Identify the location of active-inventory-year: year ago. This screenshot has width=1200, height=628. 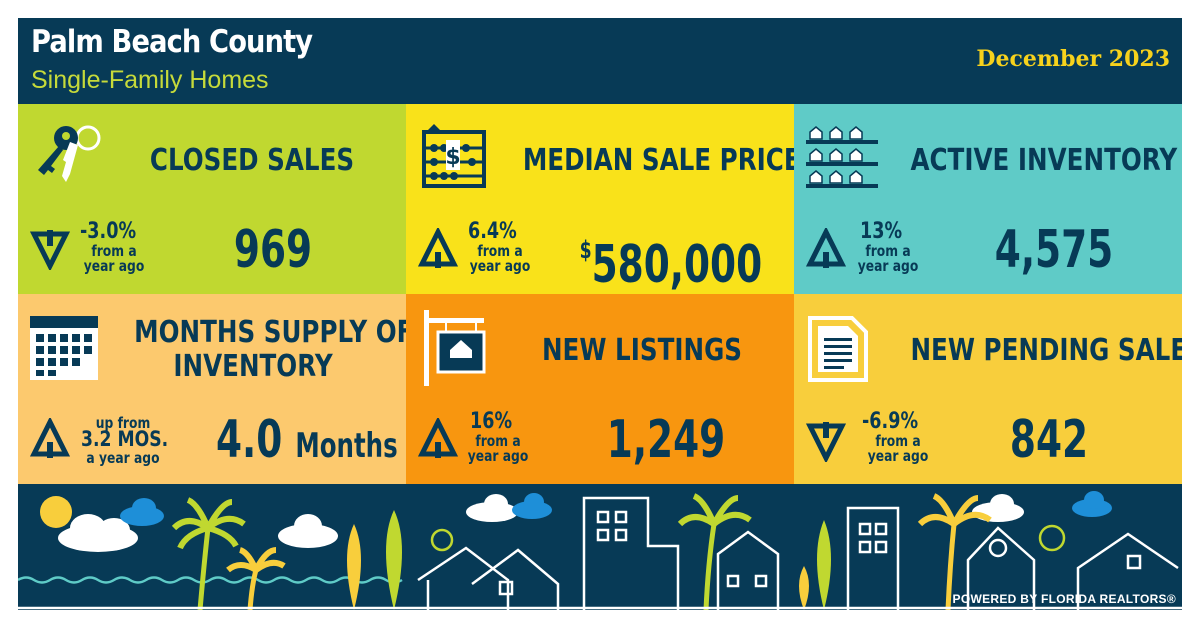
(888, 266).